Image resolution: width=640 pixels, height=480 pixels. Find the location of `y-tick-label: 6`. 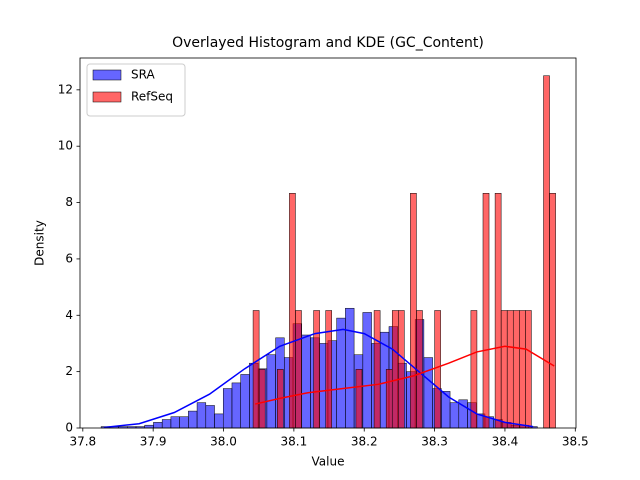

y-tick-label: 6 is located at coordinates (69, 258).